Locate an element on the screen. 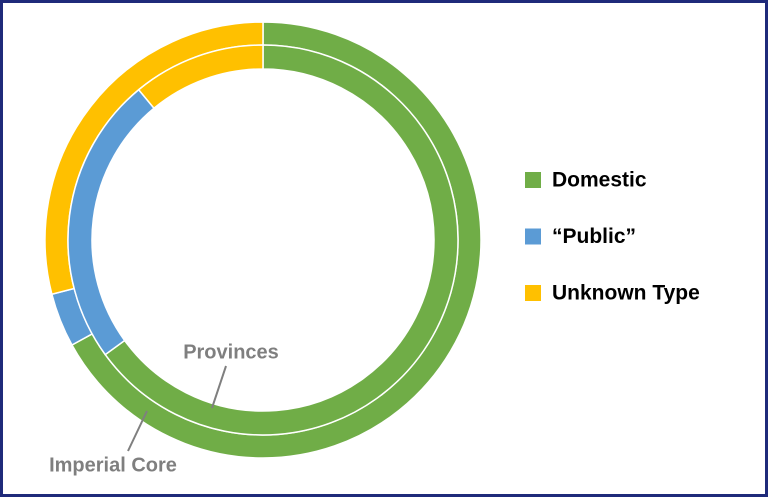 Image resolution: width=768 pixels, height=497 pixels. legend-label: Domestic is located at coordinates (599, 180).